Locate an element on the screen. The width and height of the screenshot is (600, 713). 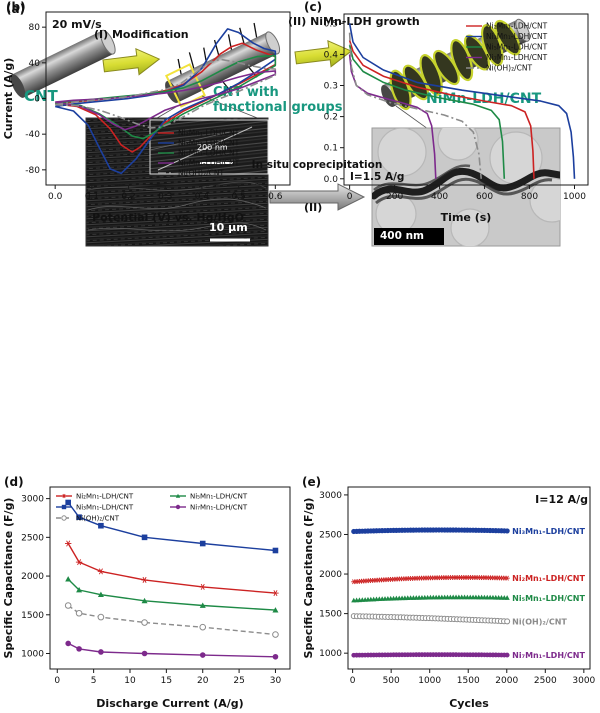
series-nioh: Ni(OH)₂/CNT is located at coordinates (458, 619).